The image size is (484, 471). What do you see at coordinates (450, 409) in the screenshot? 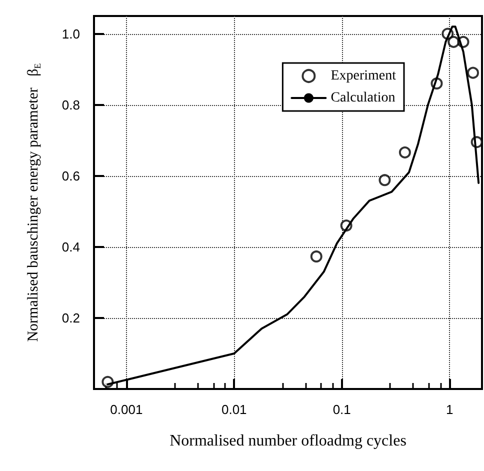
I see `x-tick-label: 1` at bounding box center [450, 409].